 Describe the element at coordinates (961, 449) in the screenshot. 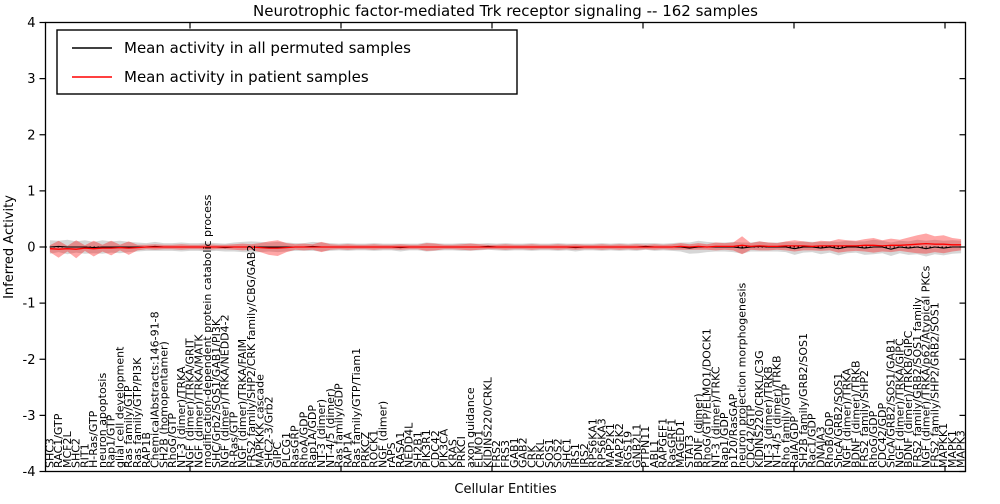

I see `x-tick-label: MAPK3` at that location.